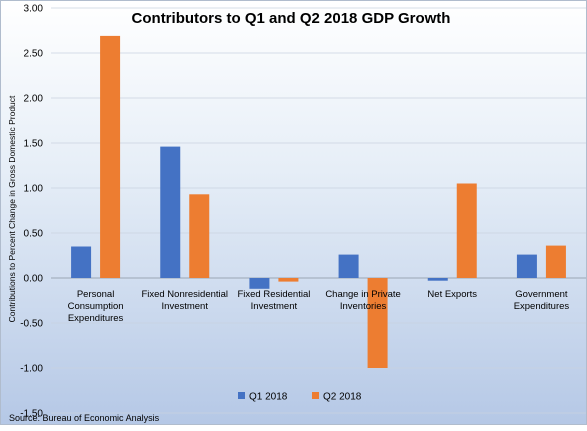  What do you see at coordinates (31, 324) in the screenshot?
I see `y-tick-label: -0.50` at bounding box center [31, 324].